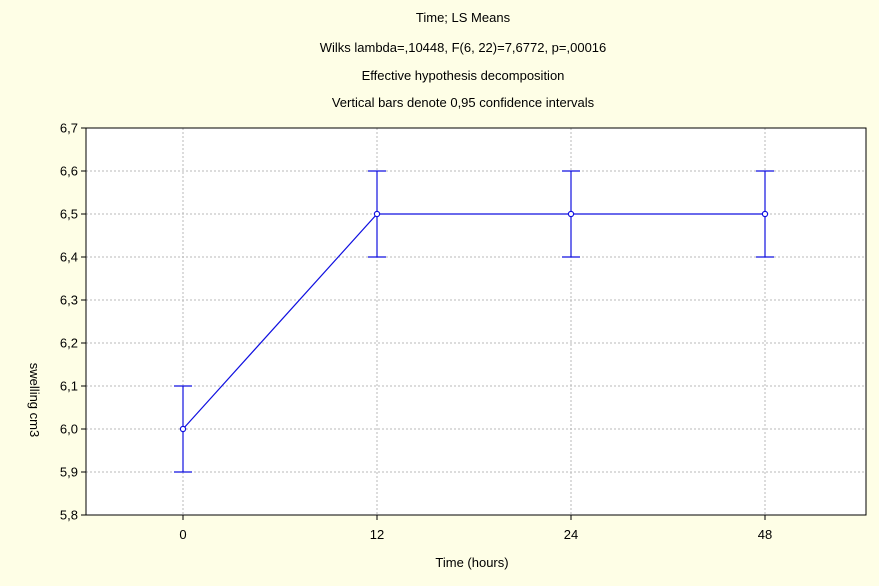  What do you see at coordinates (69, 429) in the screenshot?
I see `y-tick-label: 6,0` at bounding box center [69, 429].